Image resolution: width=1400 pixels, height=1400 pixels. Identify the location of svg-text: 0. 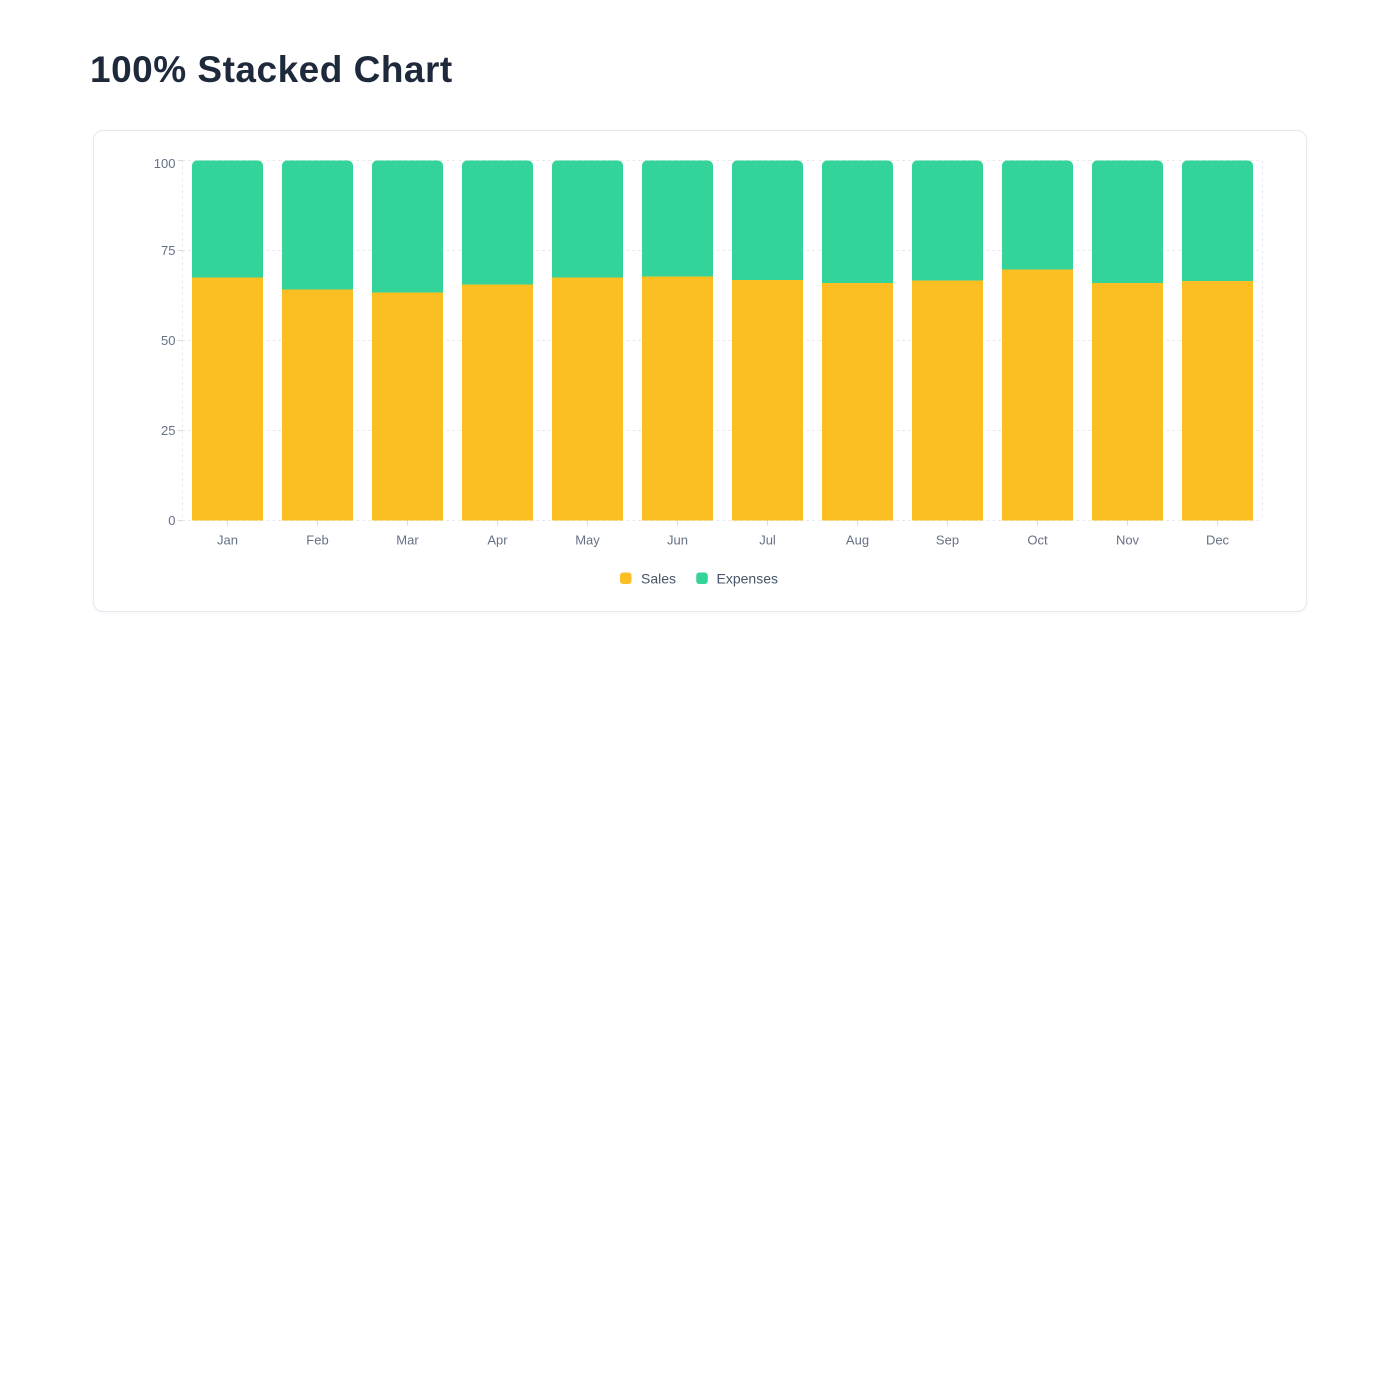
(171, 520).